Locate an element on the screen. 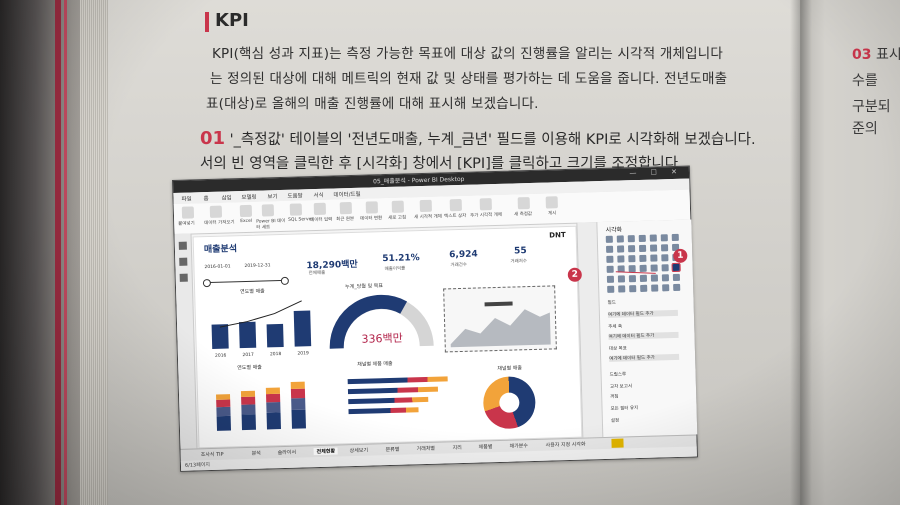 Image resolution: width=900 pixels, height=505 pixels. slider-start-handle is located at coordinates (207, 283).